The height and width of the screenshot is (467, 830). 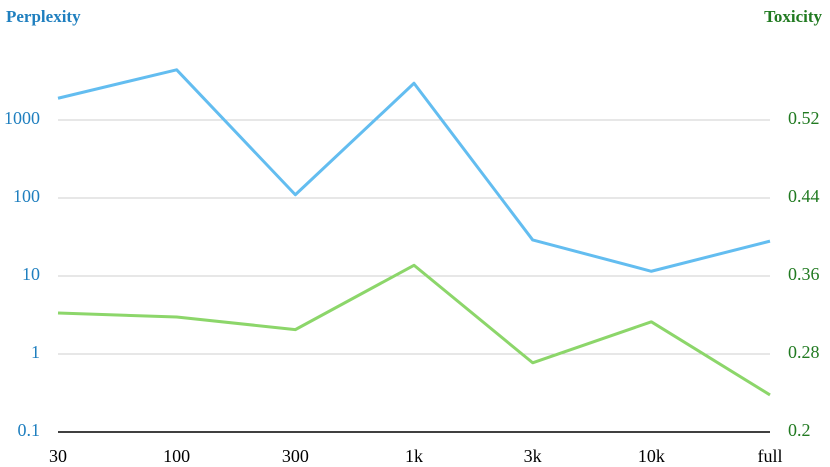 I want to click on y-tick-label: 1, so click(x=35, y=352).